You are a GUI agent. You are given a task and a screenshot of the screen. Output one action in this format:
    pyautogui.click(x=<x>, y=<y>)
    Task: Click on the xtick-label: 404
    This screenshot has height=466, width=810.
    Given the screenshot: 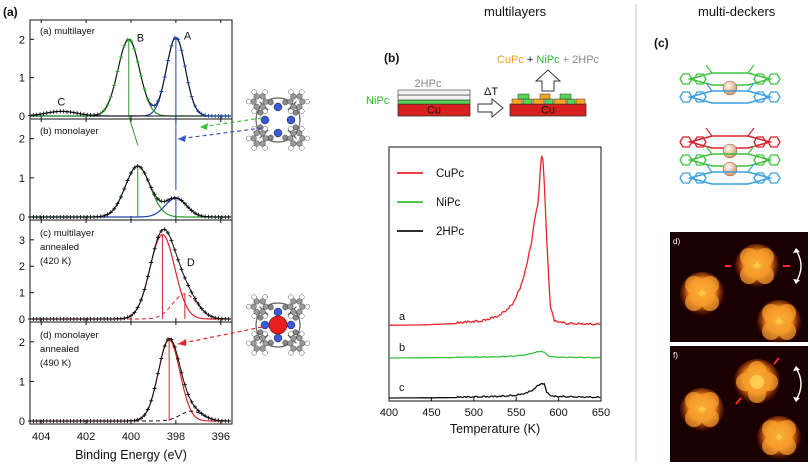 What is the action you would take?
    pyautogui.click(x=41, y=437)
    